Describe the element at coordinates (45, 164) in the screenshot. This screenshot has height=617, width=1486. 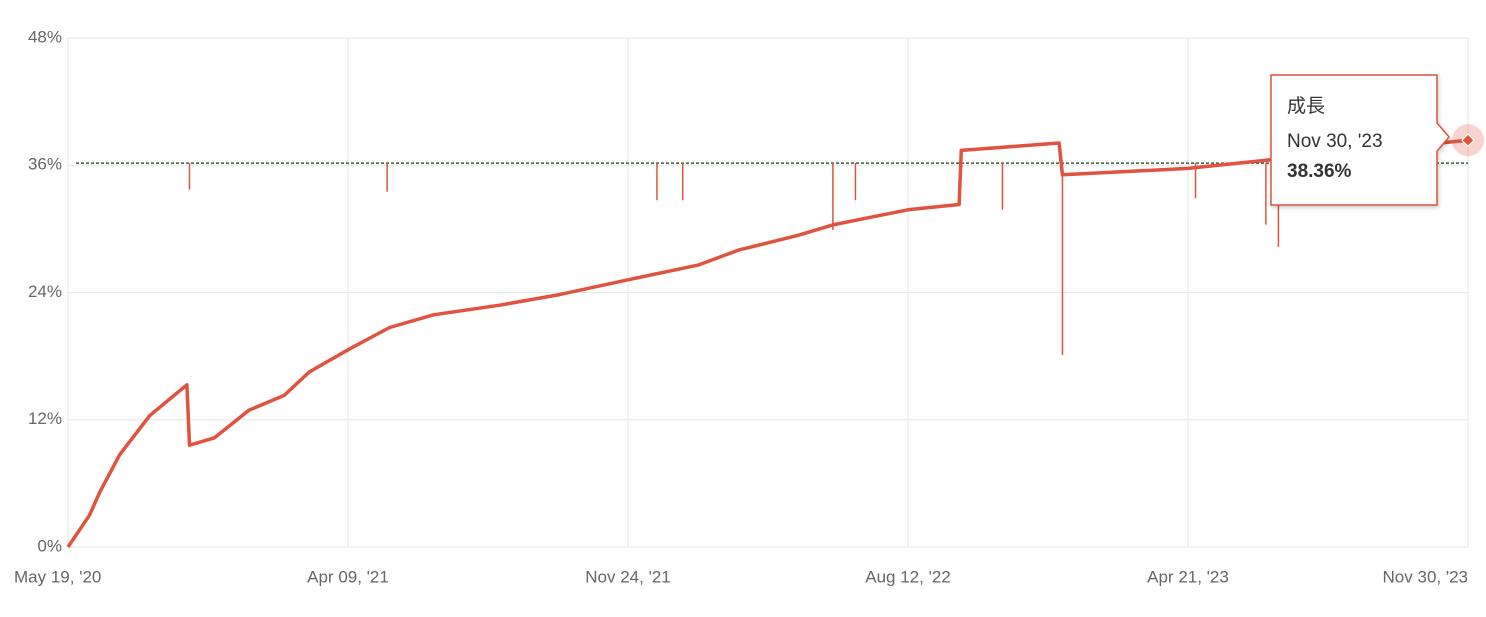
I see `y-tick-label: 36%` at that location.